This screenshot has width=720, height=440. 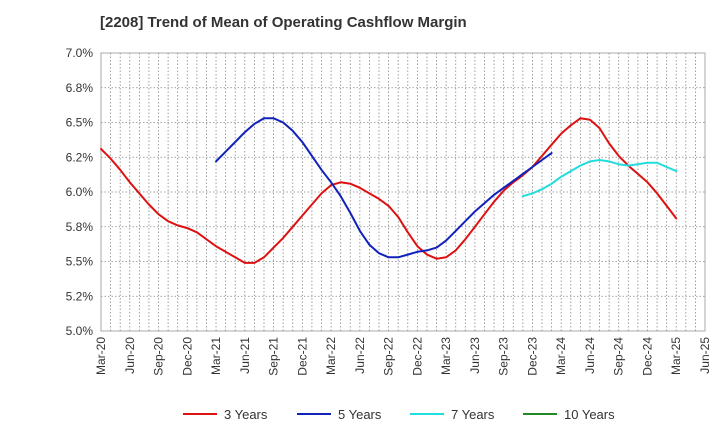 I want to click on legend-item: 7 Years, so click(x=452, y=414).